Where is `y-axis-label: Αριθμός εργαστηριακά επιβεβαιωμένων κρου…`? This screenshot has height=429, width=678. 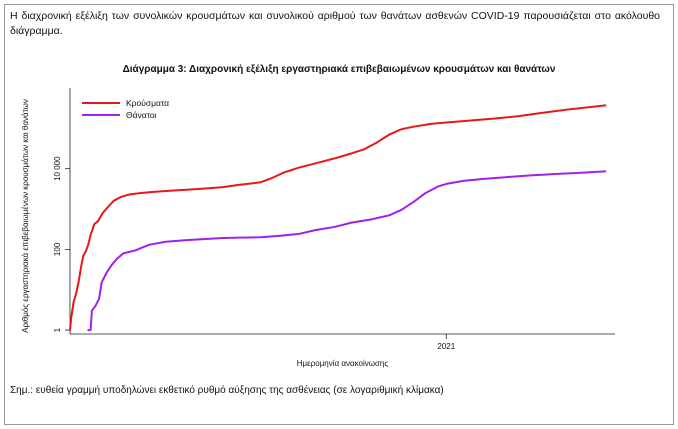
y-axis-label: Αριθμός εργαστηριακά επιβεβαιωμένων κρου… is located at coordinates (25, 216).